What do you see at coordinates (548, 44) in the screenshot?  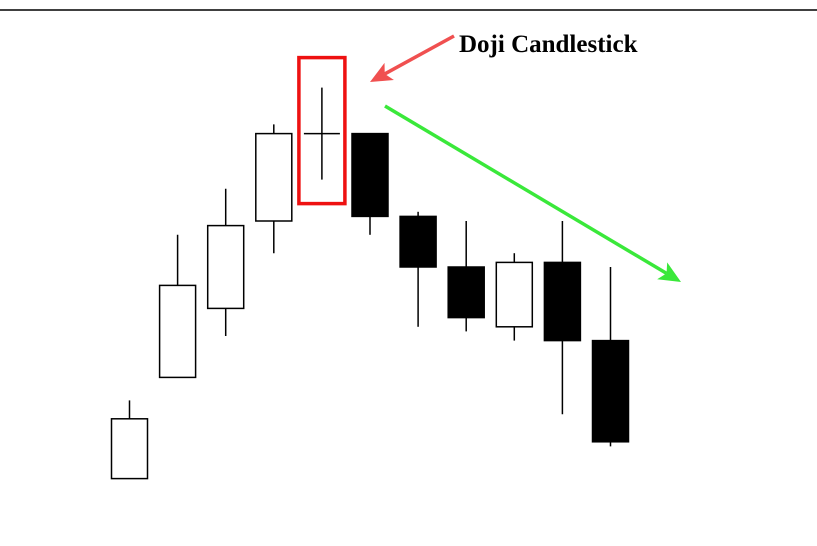 I see `doji-annotation-label: Doji Candlestick` at bounding box center [548, 44].